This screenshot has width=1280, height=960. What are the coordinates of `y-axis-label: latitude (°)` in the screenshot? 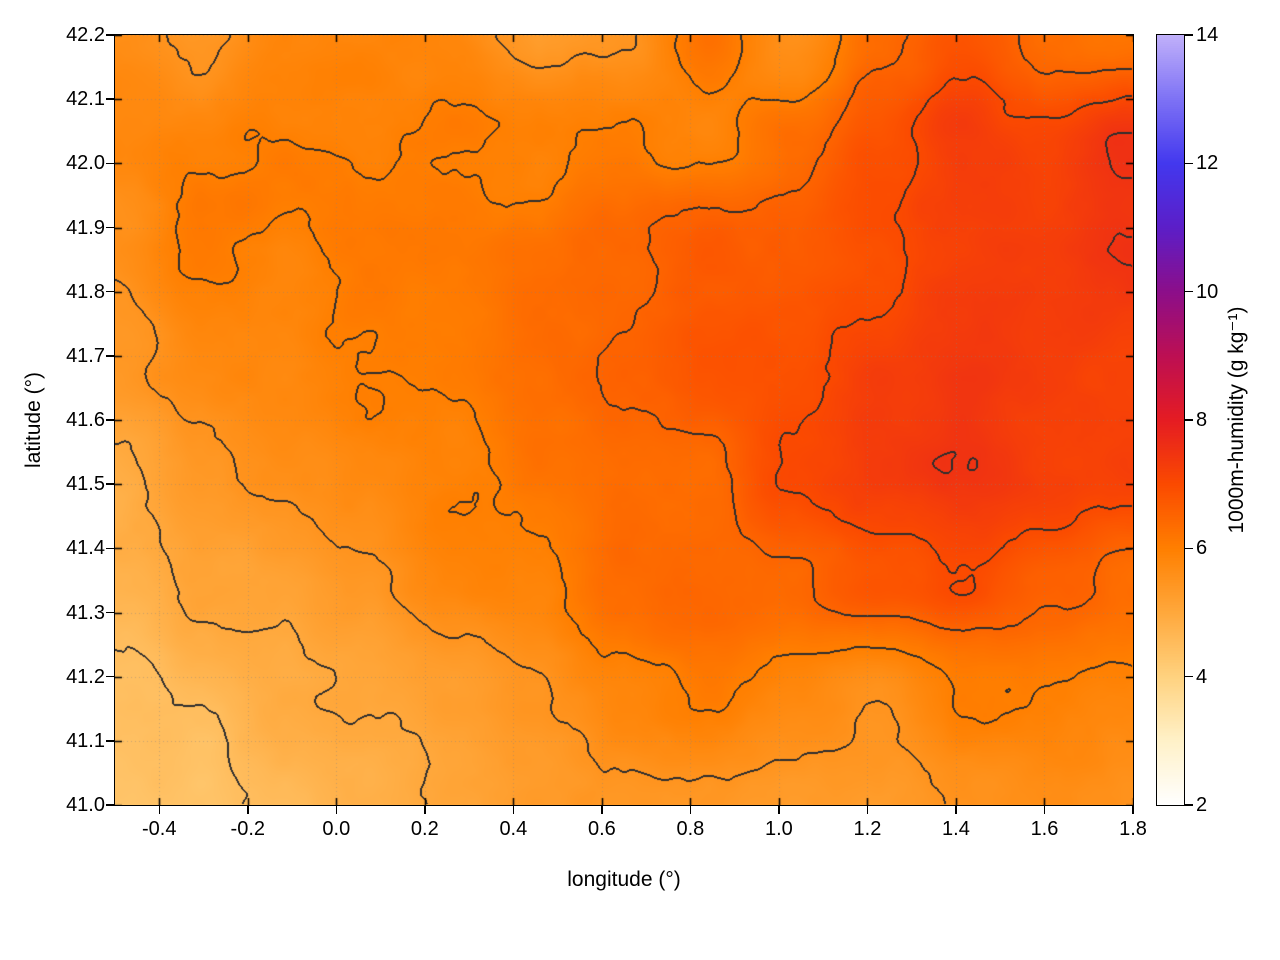 It's located at (33, 420).